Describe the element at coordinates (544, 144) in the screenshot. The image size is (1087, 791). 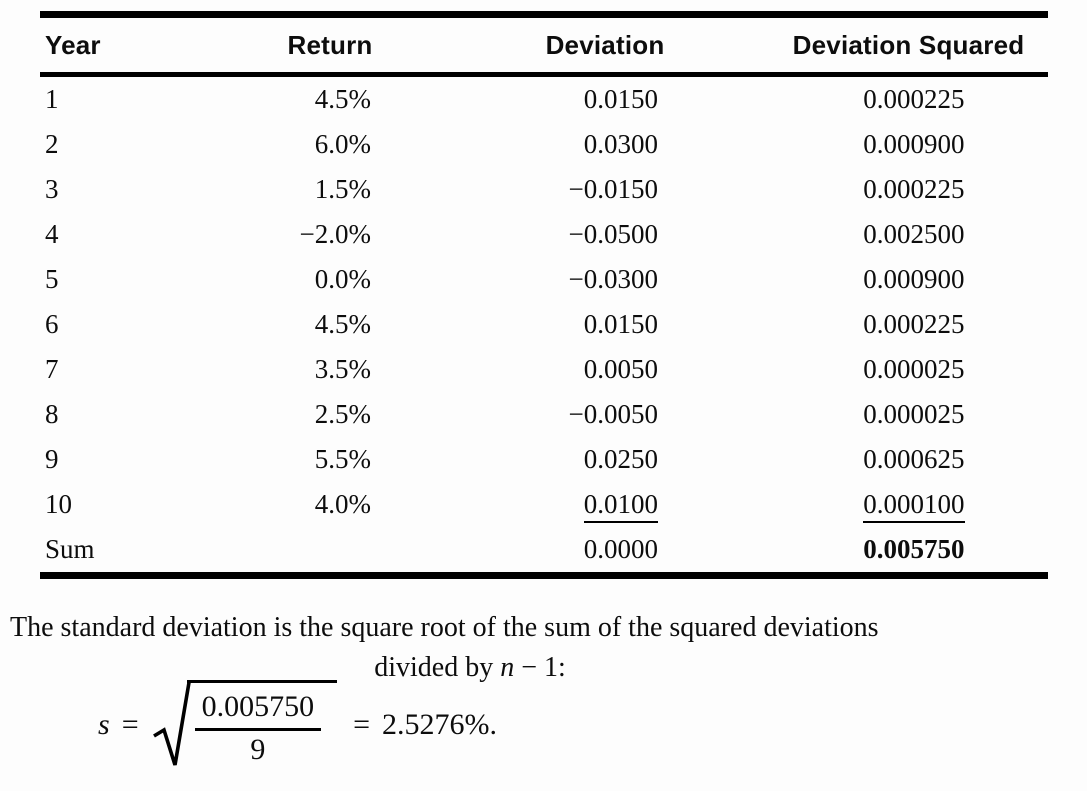
I see `table-row: 2 6.0% 0.0300 0.000900` at that location.